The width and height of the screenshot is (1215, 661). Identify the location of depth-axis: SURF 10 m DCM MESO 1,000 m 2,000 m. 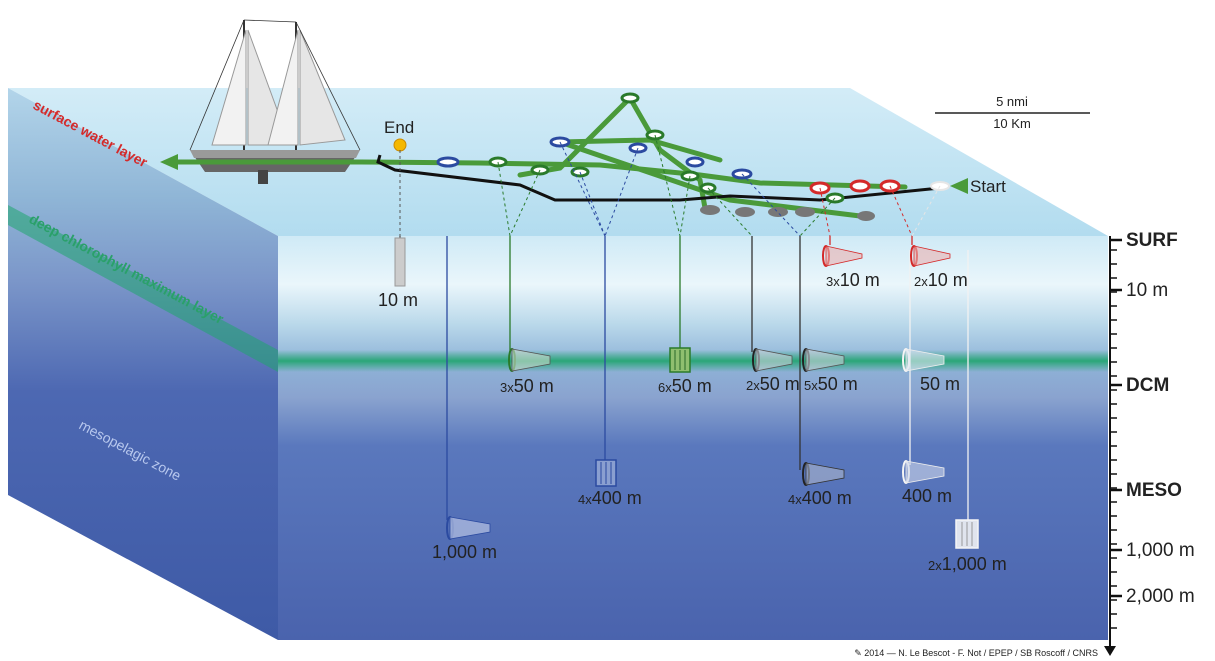
(1149, 443).